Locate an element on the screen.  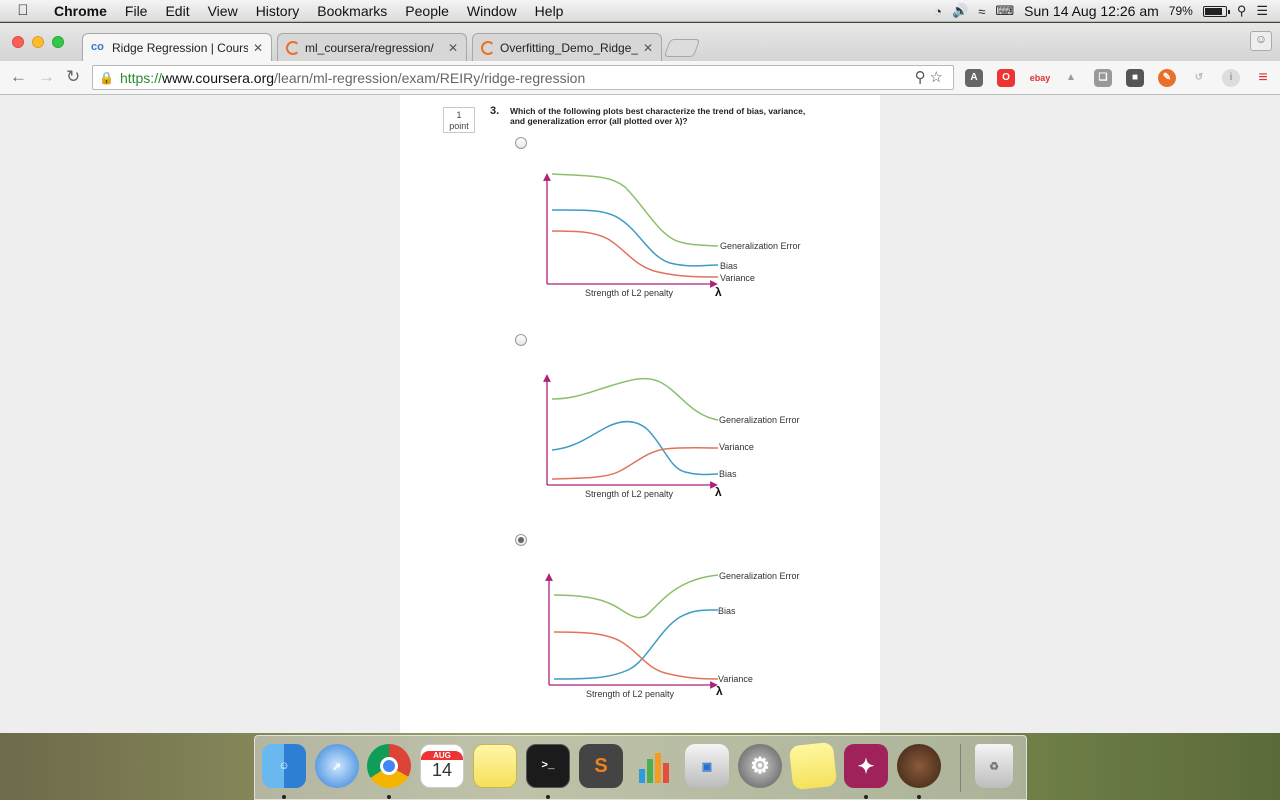
drive-extension-icon: ▲ is located at coordinates (1071, 77).